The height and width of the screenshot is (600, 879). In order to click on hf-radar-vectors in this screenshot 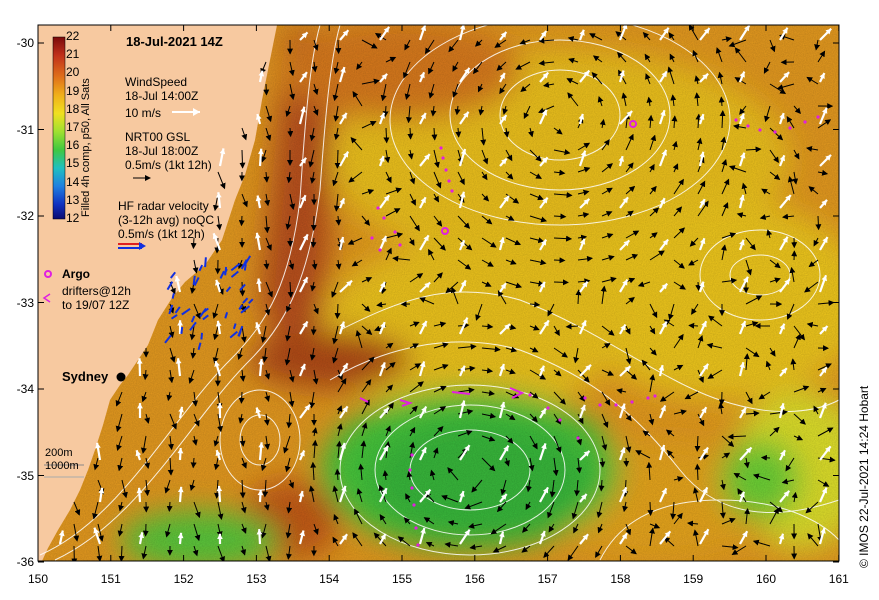, I will do `click(209, 303)`.